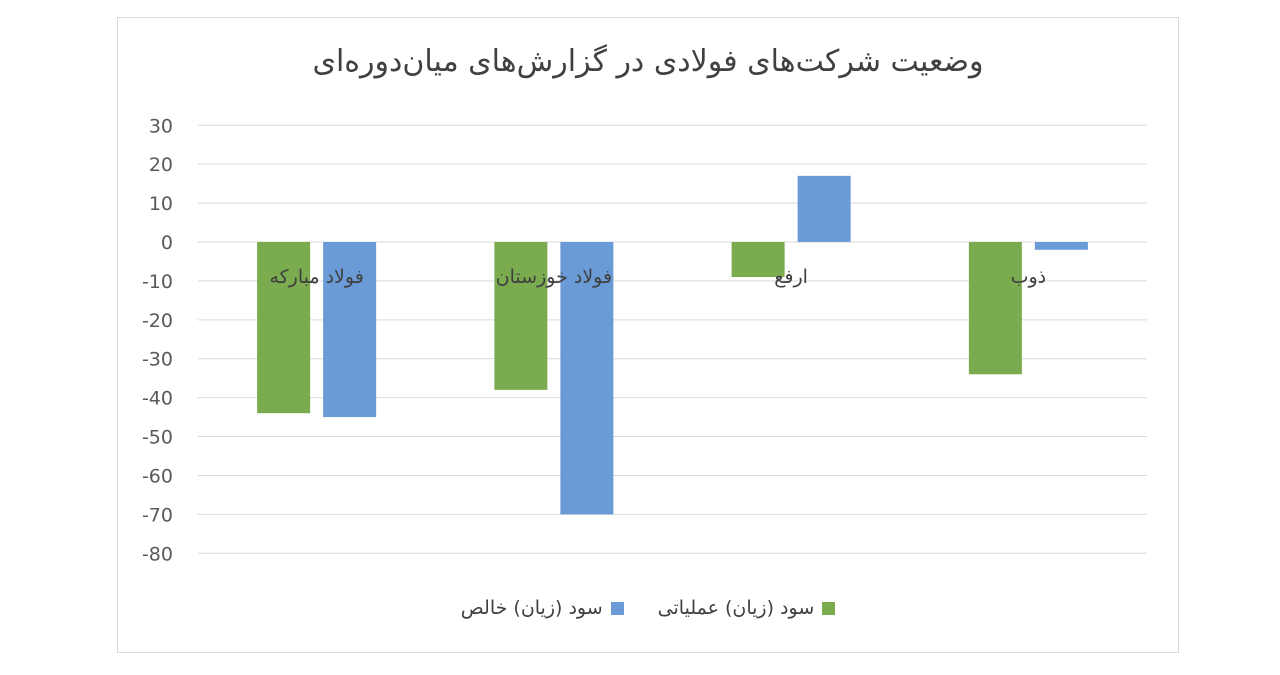  Describe the element at coordinates (161, 126) in the screenshot. I see `y-tick-label: 30` at that location.